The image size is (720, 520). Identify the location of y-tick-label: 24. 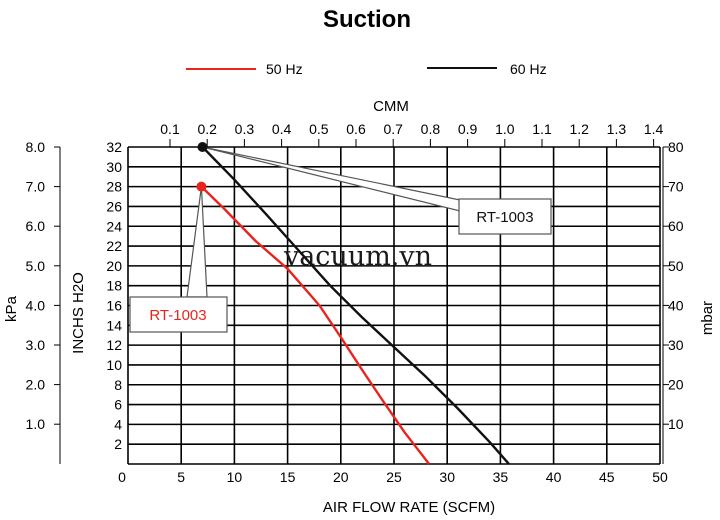
(114, 226).